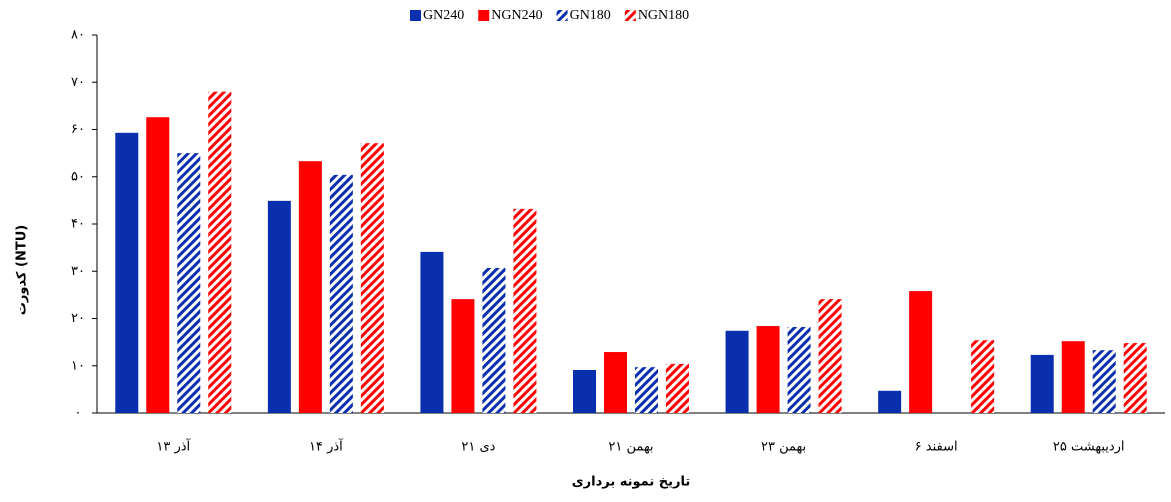  Describe the element at coordinates (936, 447) in the screenshot. I see `x-tick-label: ۶ اسفند` at that location.